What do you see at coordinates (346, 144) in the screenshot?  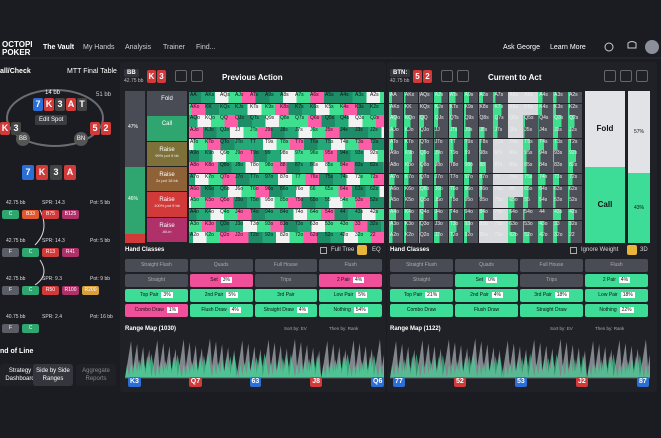 I see `hand-cell: T4s` at bounding box center [346, 144].